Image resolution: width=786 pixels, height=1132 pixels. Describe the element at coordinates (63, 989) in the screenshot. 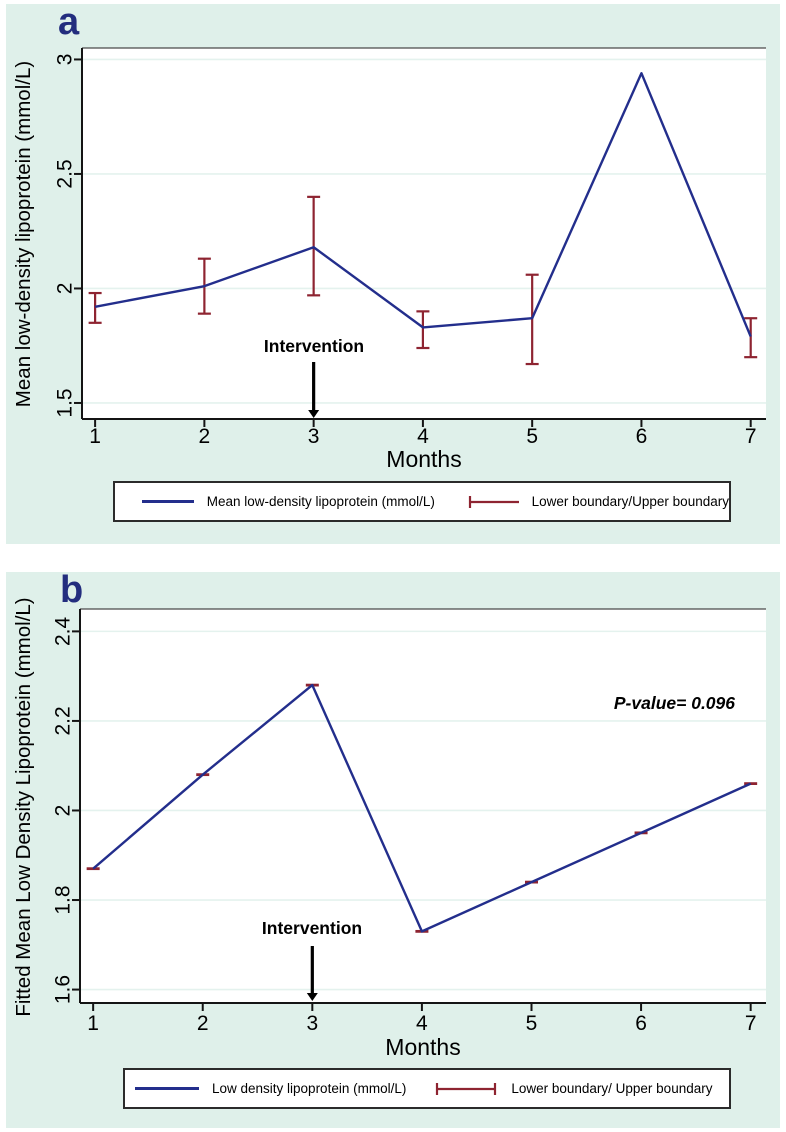

I see `y-tick-label: 1.6` at that location.